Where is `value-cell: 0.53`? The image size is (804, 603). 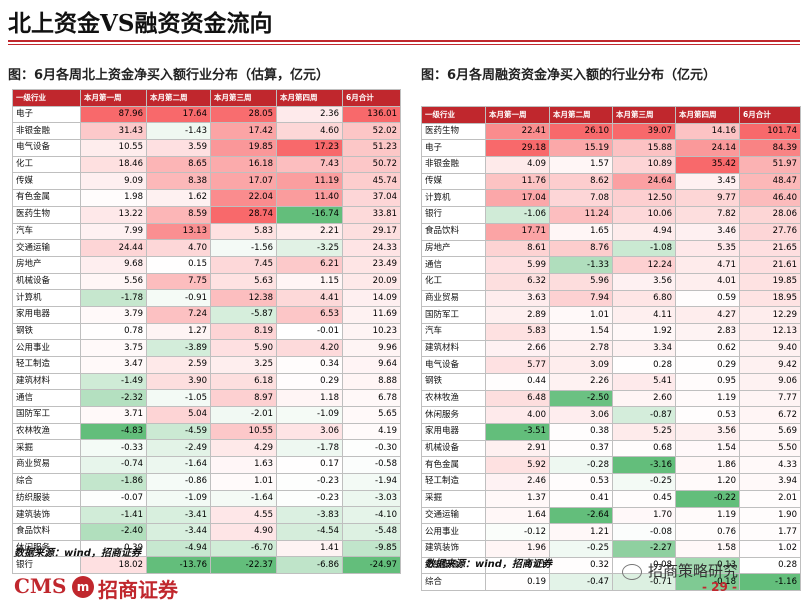 value-cell: 0.53 is located at coordinates (581, 482).